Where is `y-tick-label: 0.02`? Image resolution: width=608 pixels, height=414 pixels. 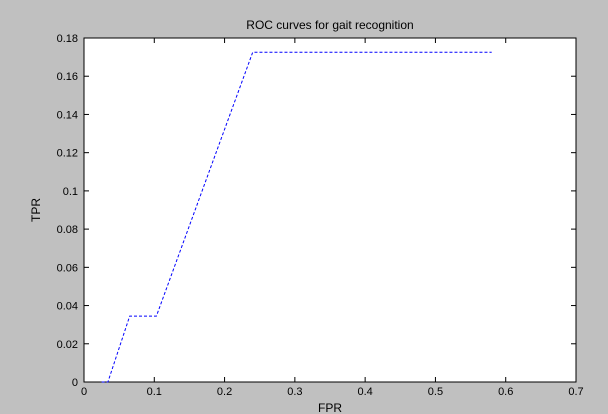 y-tick-label: 0.02 is located at coordinates (67, 345).